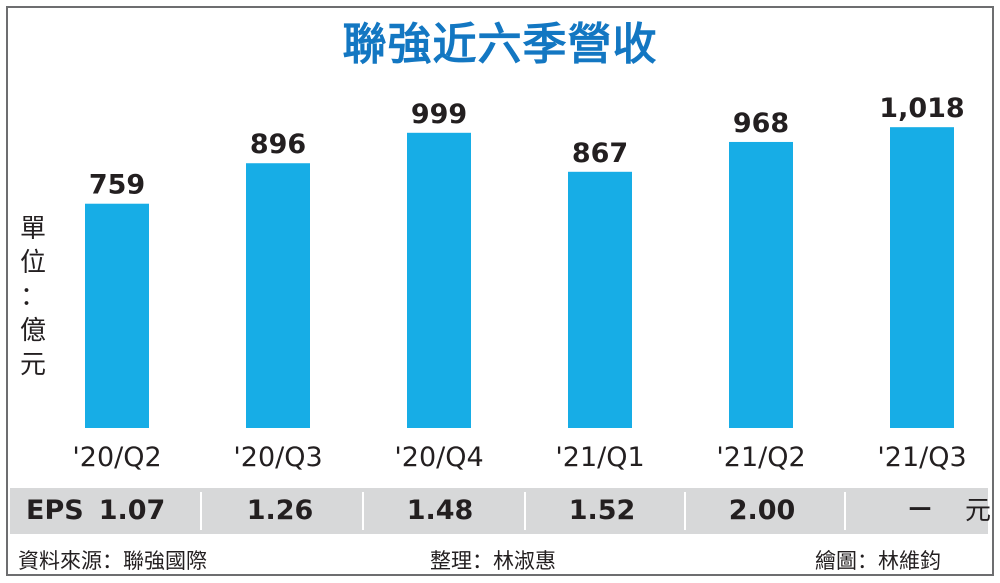 The image size is (1000, 583). Describe the element at coordinates (761, 123) in the screenshot. I see `bar-value-label: 968` at that location.